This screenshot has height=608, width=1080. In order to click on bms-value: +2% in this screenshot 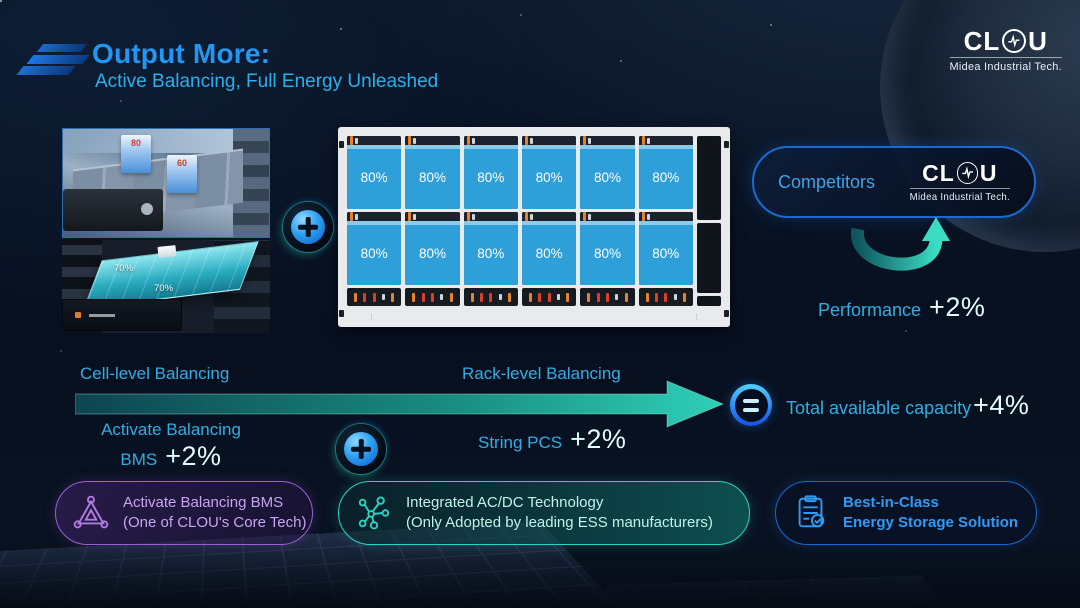, I will do `click(193, 456)`.